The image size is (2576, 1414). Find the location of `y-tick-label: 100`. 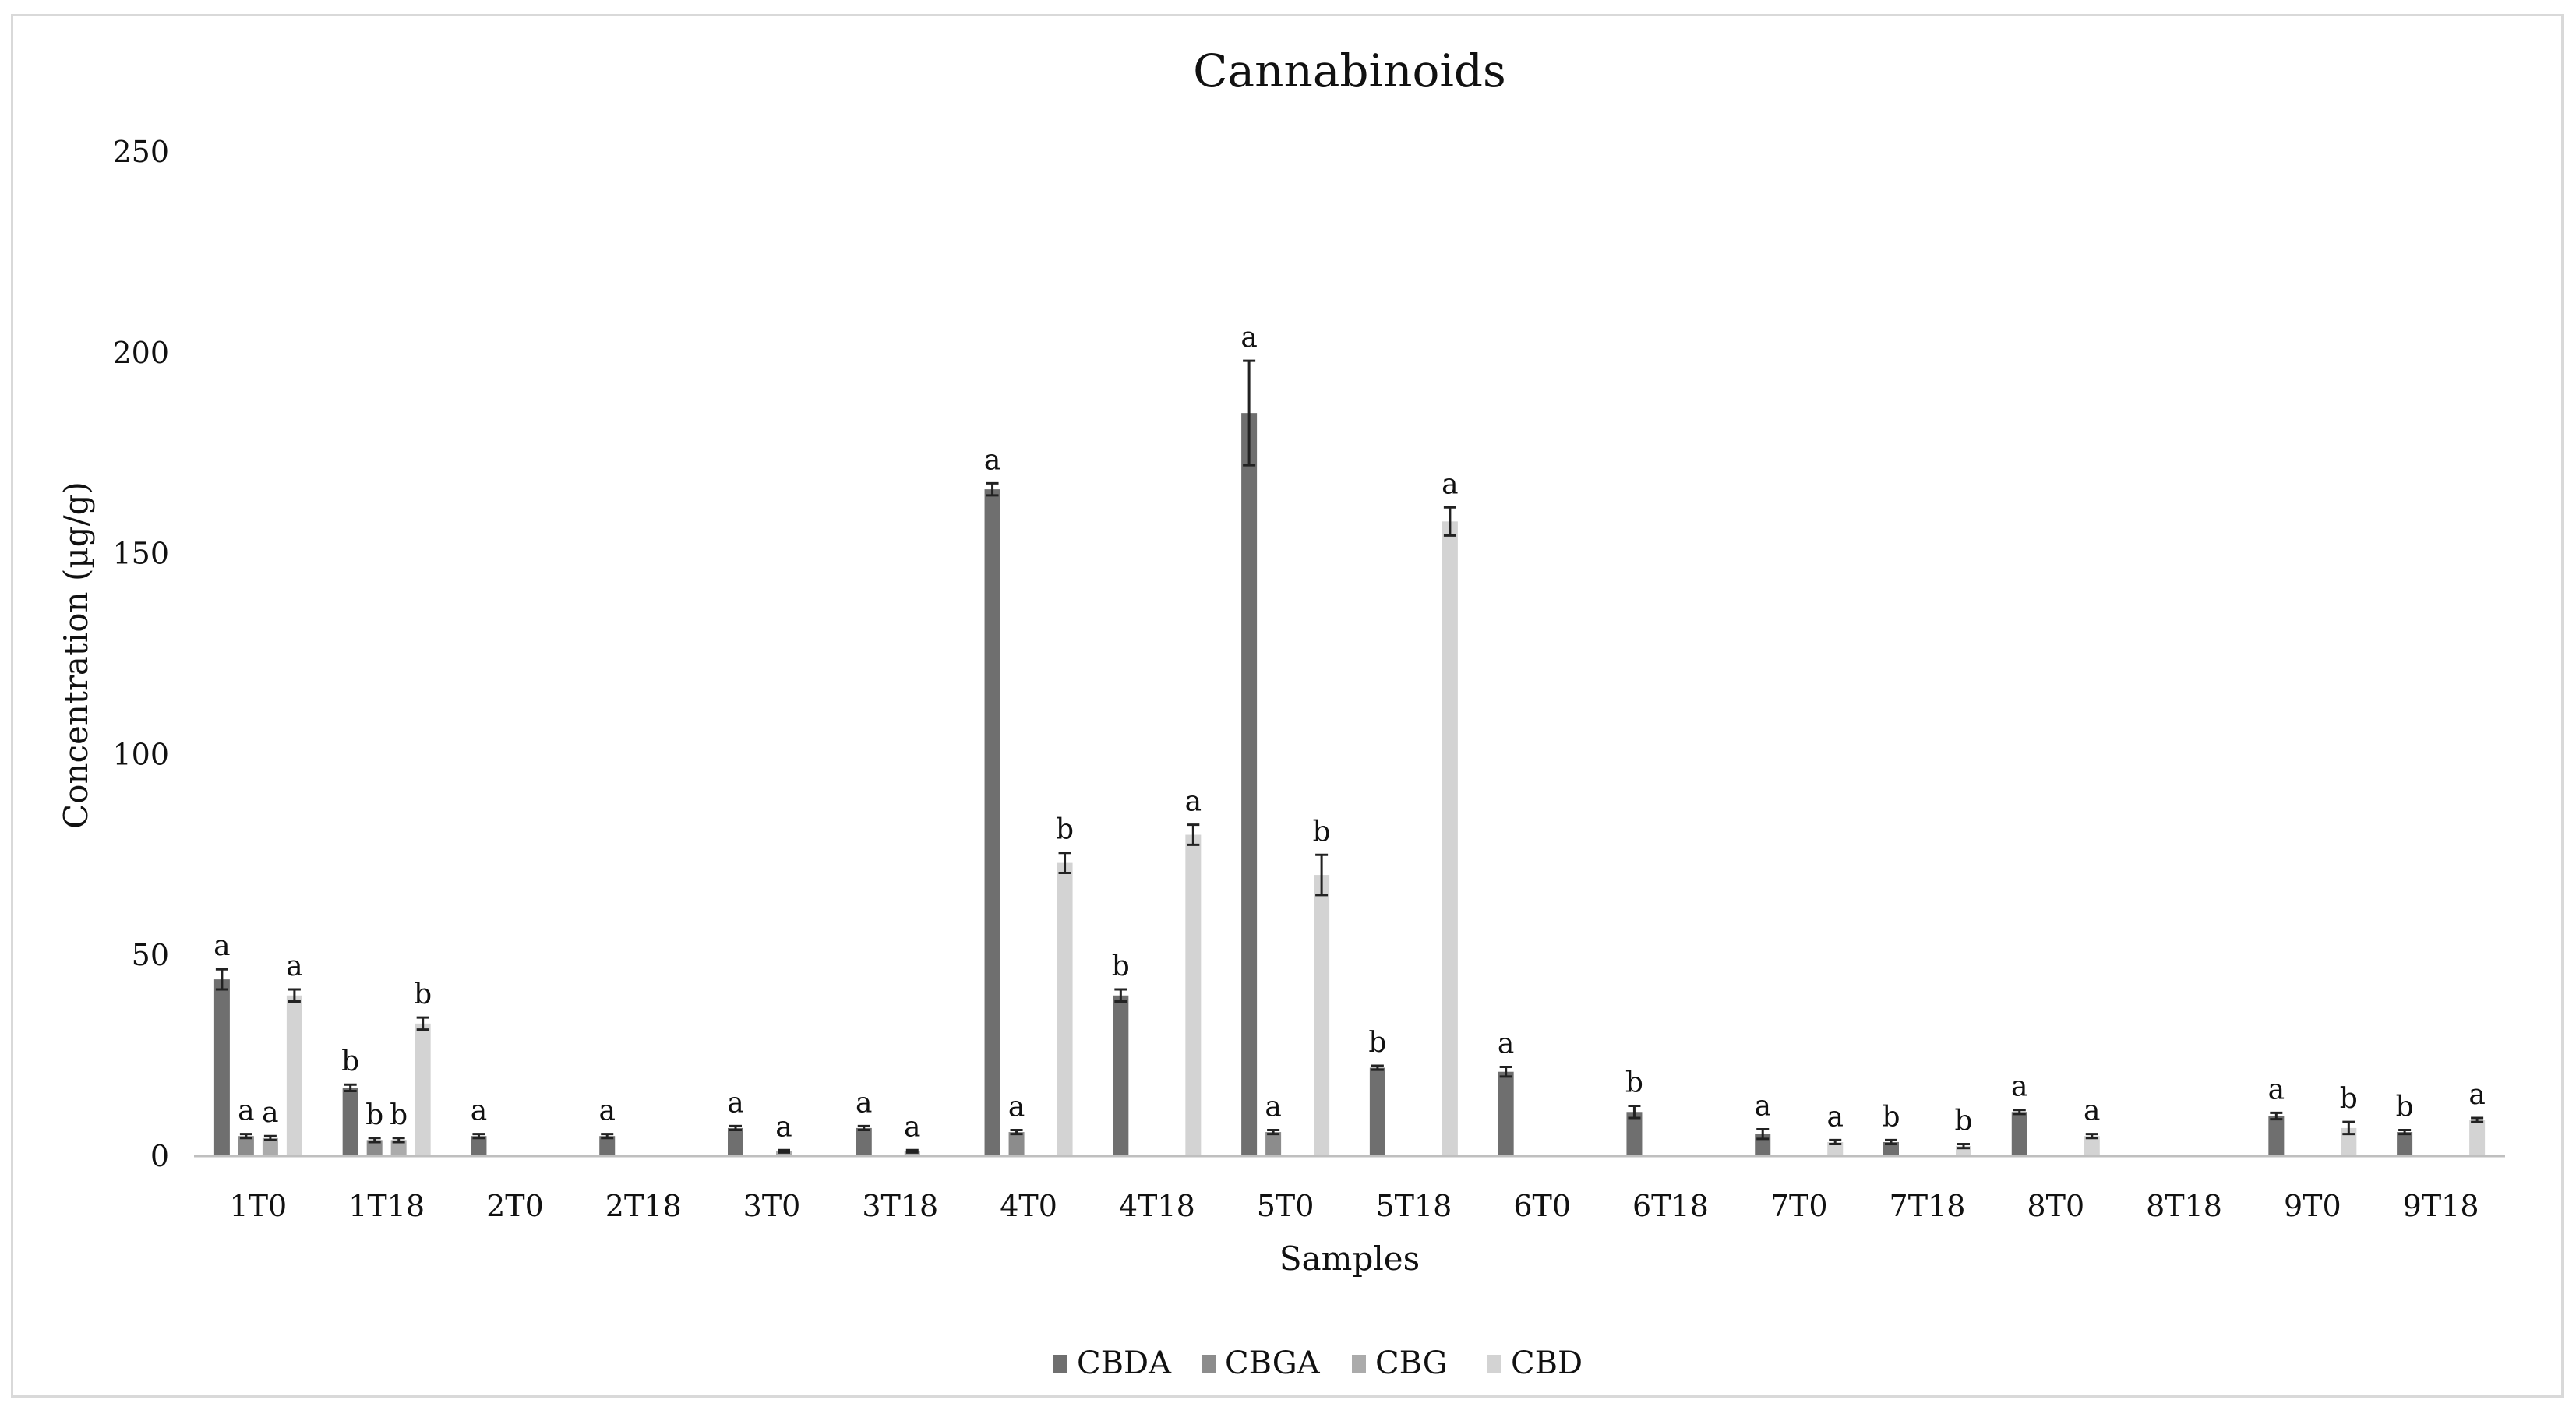

y-tick-label: 100 is located at coordinates (140, 754).